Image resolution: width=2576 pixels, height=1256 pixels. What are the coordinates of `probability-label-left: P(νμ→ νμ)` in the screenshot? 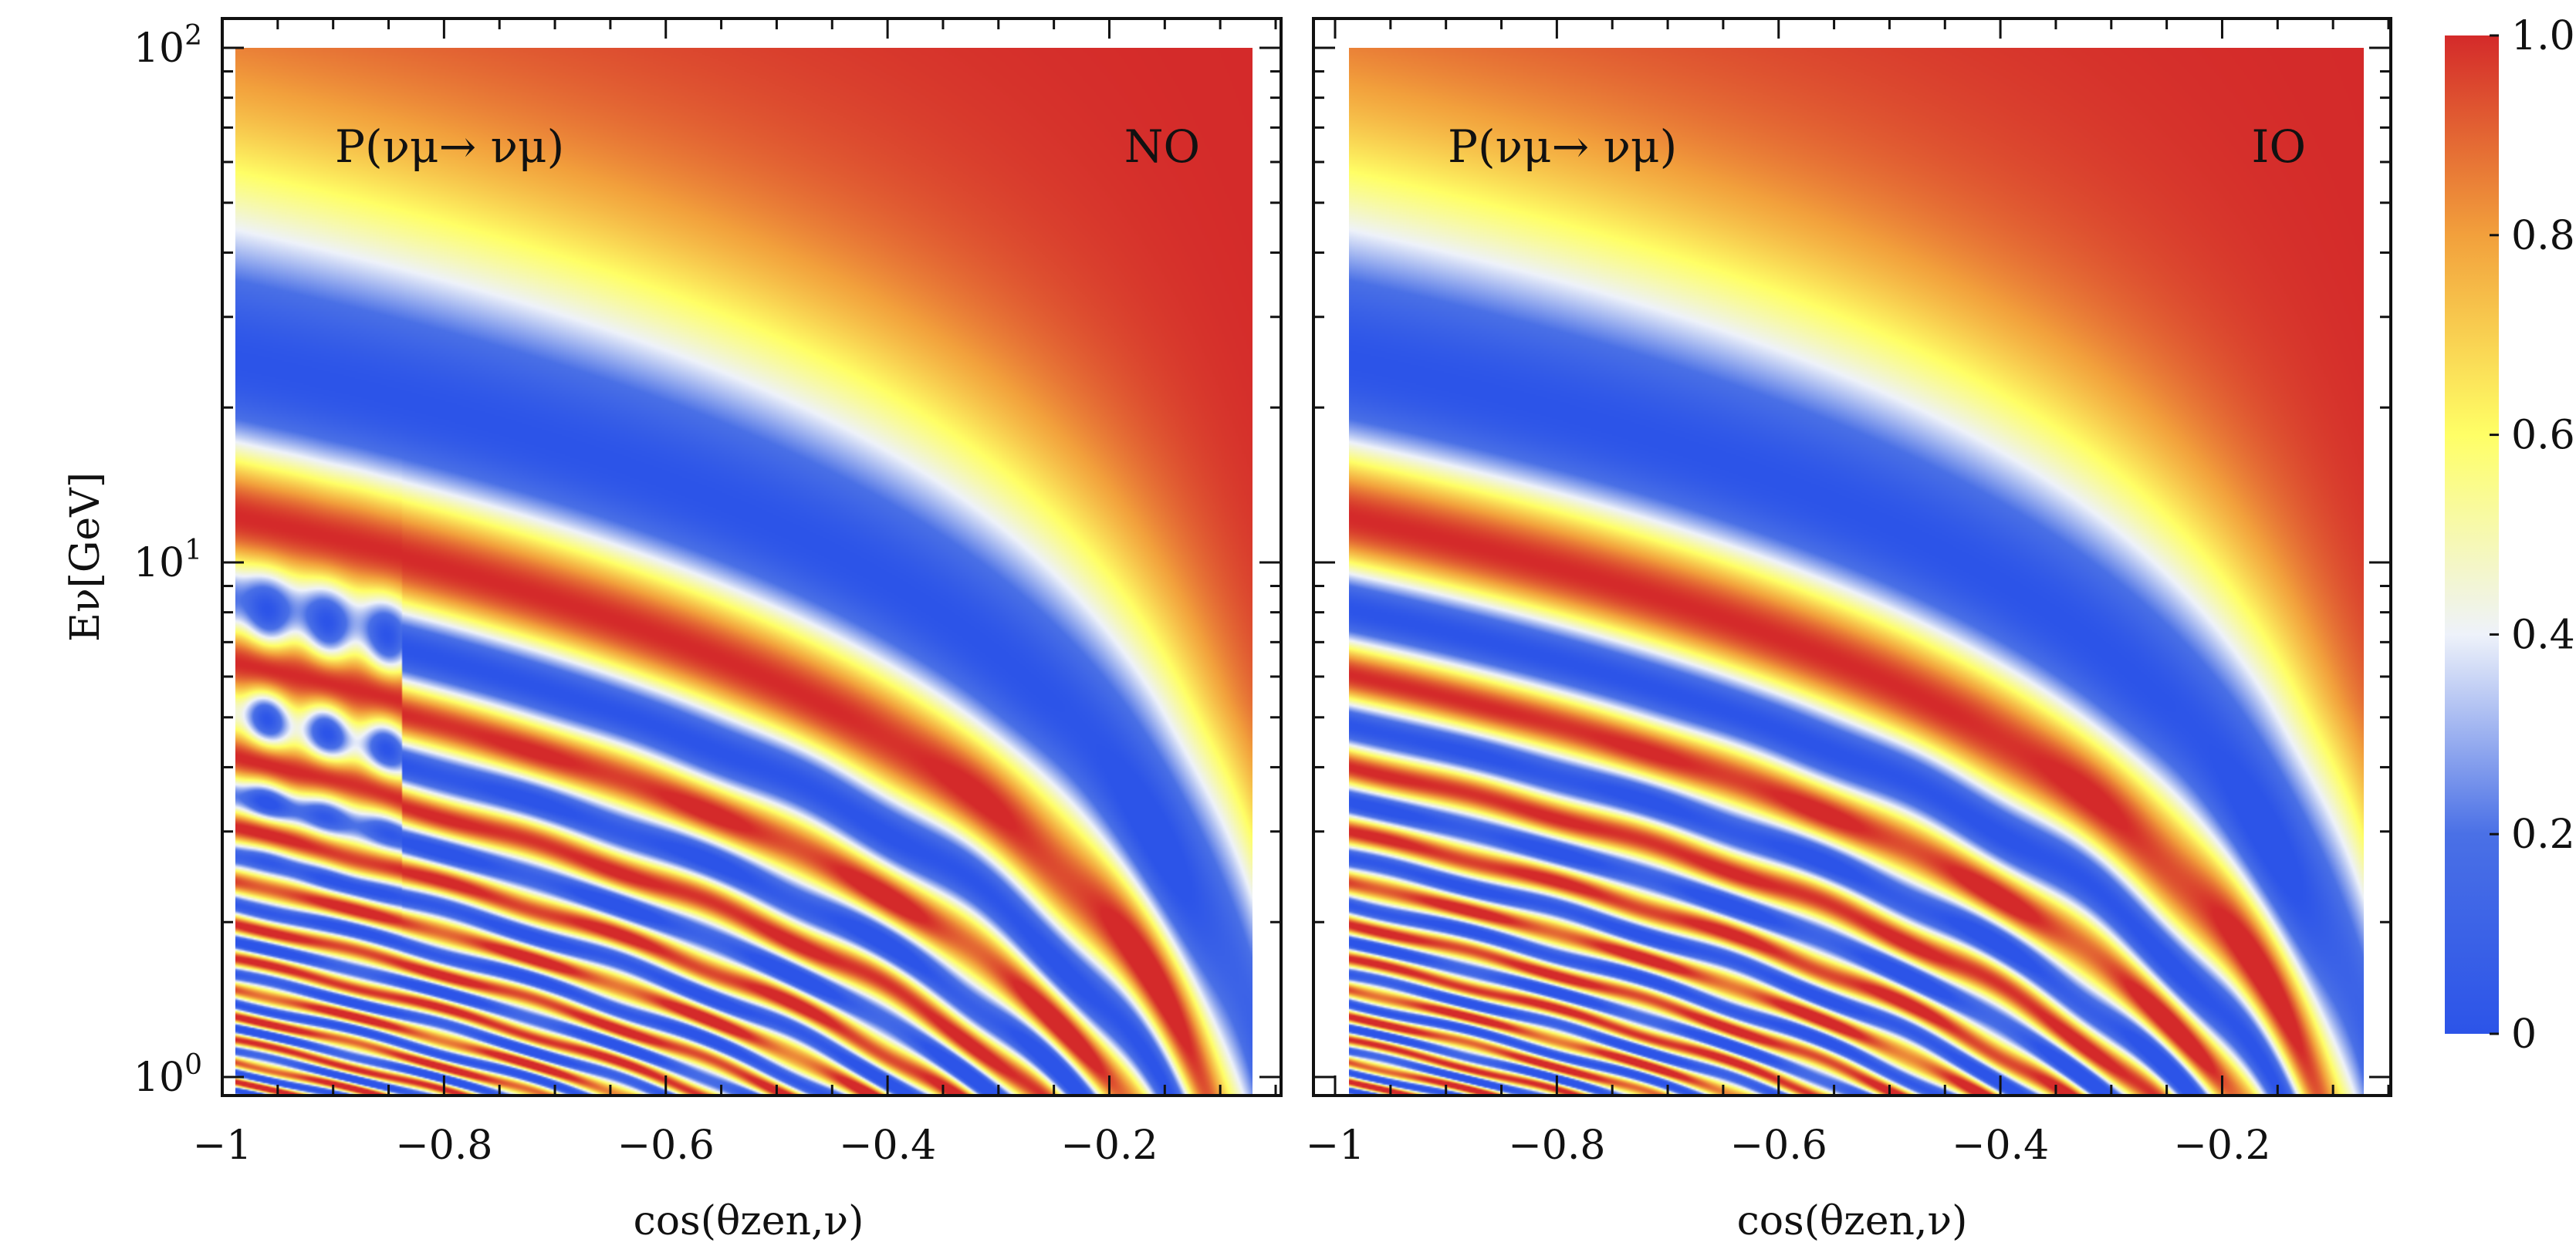 It's located at (449, 146).